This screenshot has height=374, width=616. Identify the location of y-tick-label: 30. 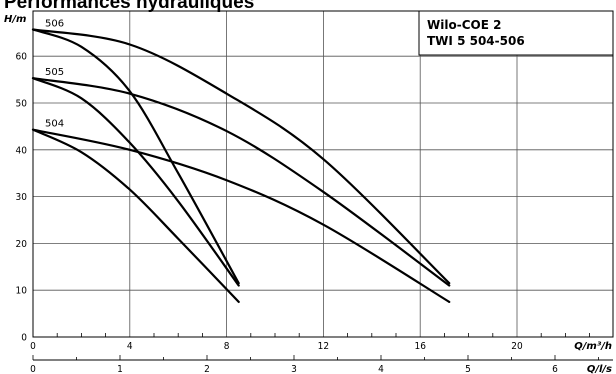
(22, 197).